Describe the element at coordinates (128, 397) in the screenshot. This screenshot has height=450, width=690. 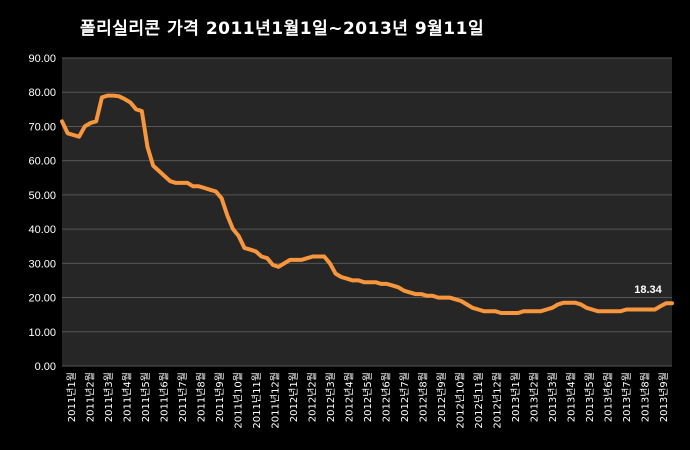
I see `x-tick-label: 2011년4월` at that location.